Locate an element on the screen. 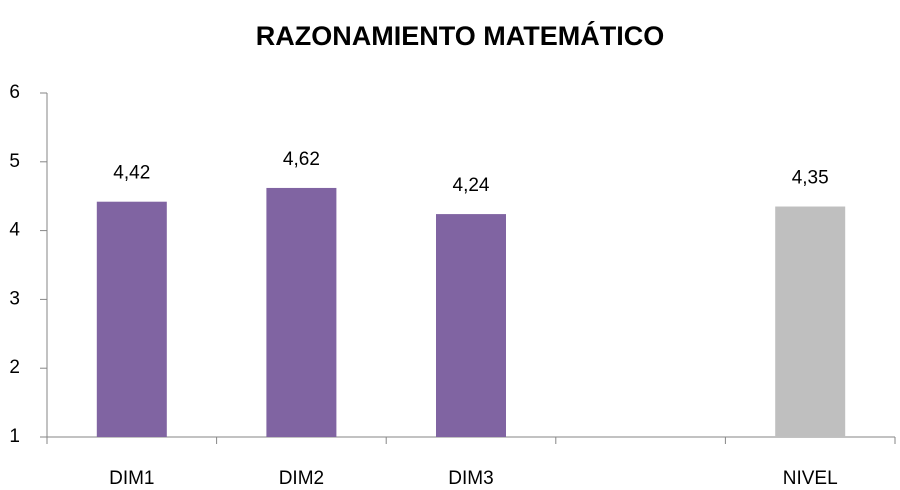 The height and width of the screenshot is (490, 900). y-tick-label: 5 is located at coordinates (14, 161).